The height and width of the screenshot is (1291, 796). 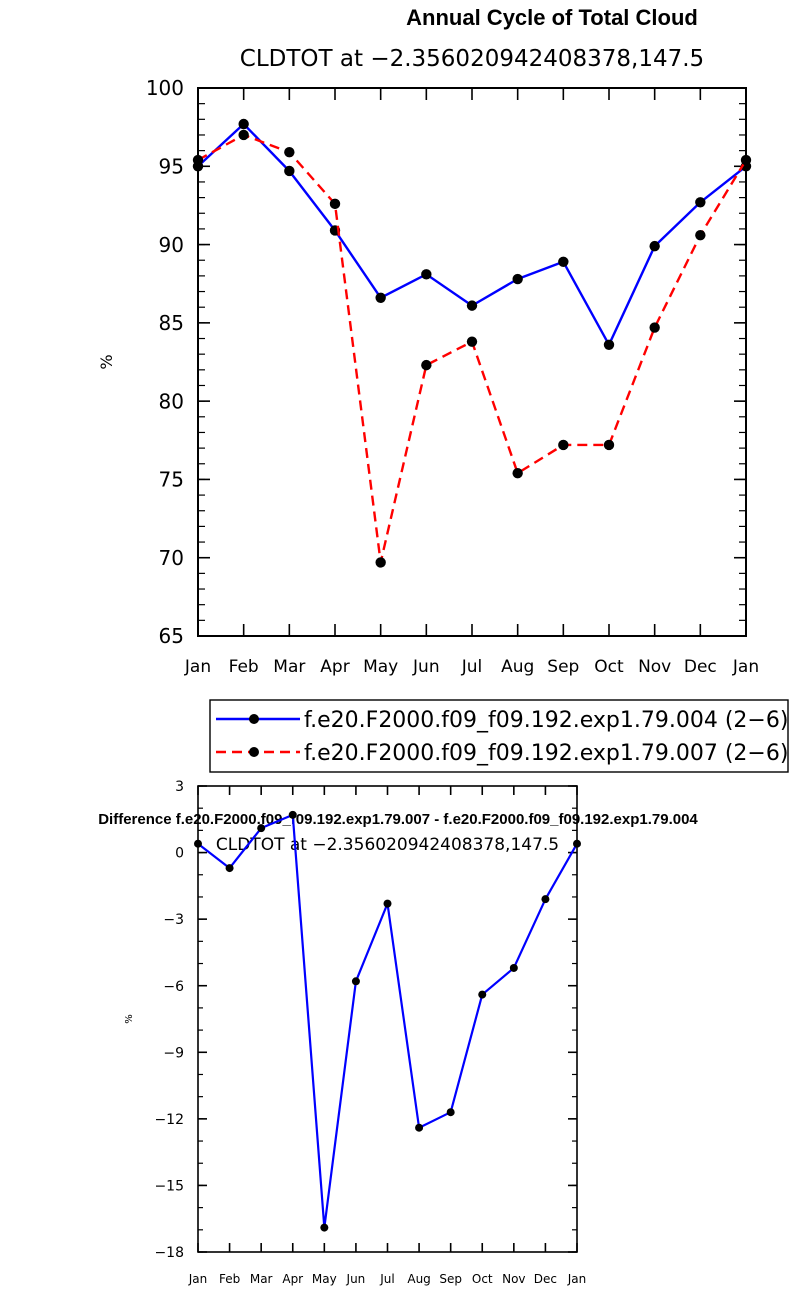 I want to click on chart1-xtick-label-jul: Jul, so click(x=472, y=667).